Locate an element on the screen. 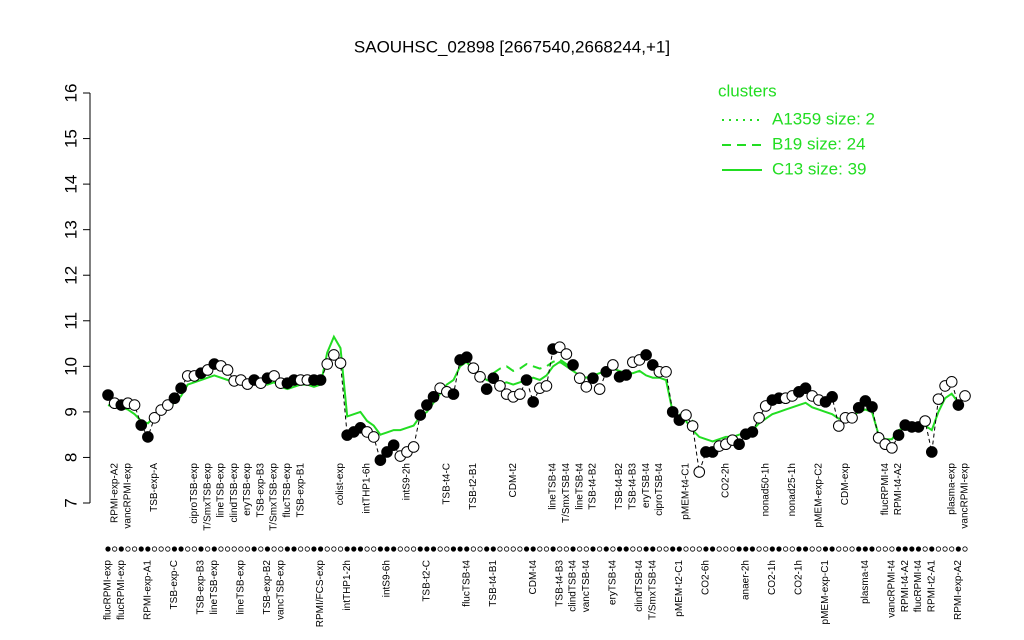  y-tick-label: 7 is located at coordinates (70, 502).